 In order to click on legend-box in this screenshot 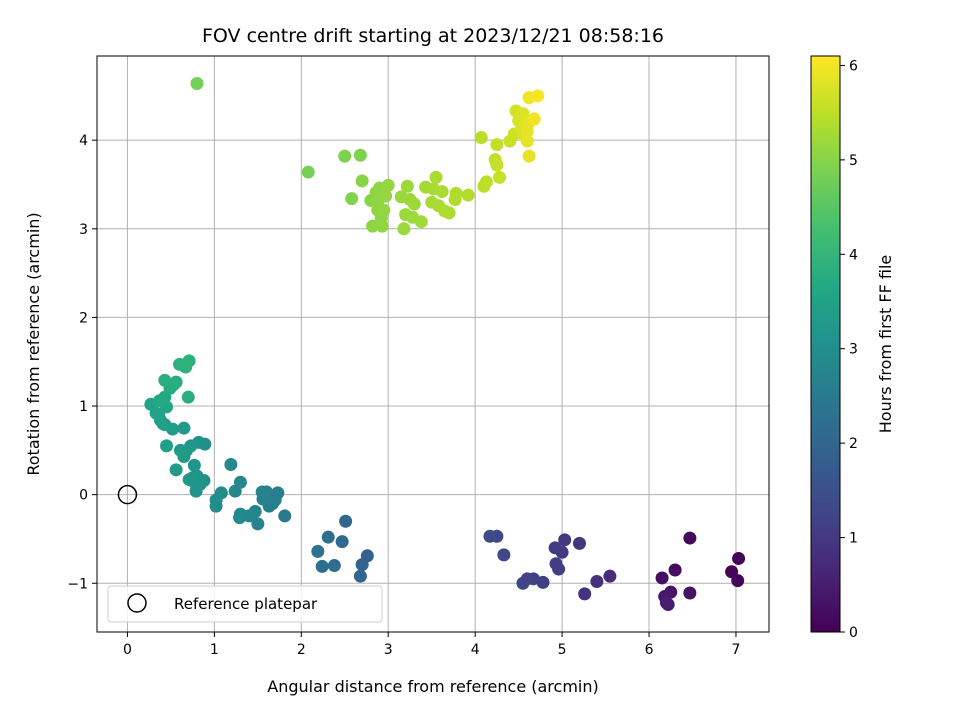, I will do `click(245, 604)`.